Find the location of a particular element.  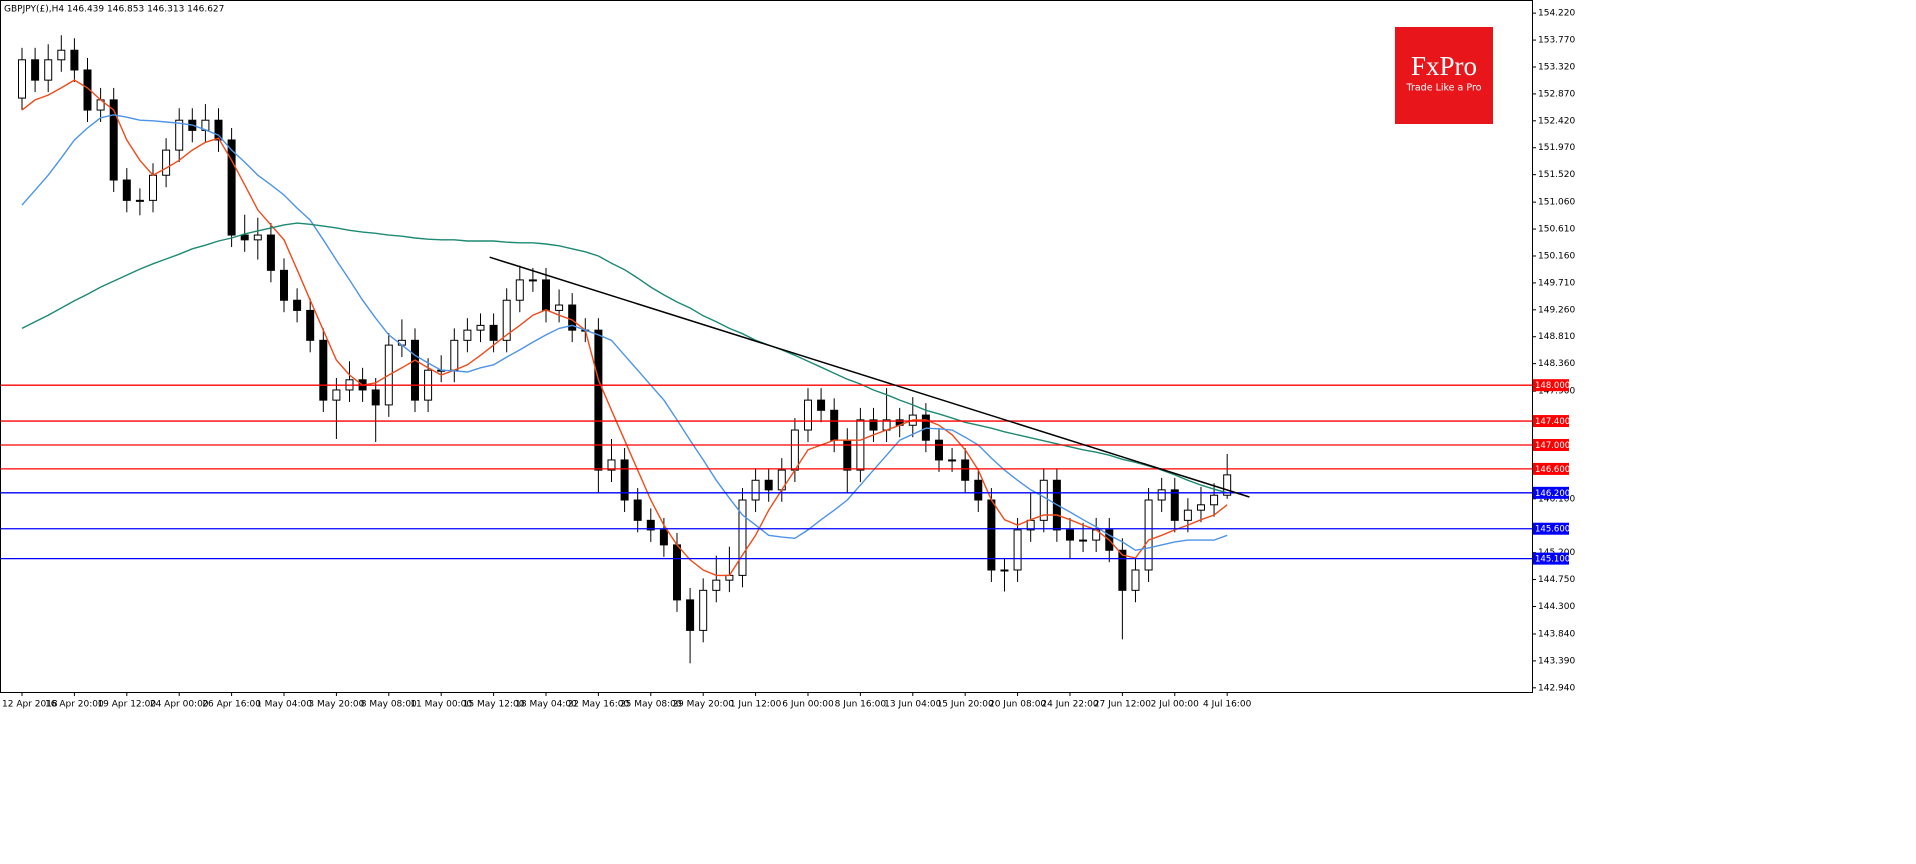

logo-box is located at coordinates (1444, 75).